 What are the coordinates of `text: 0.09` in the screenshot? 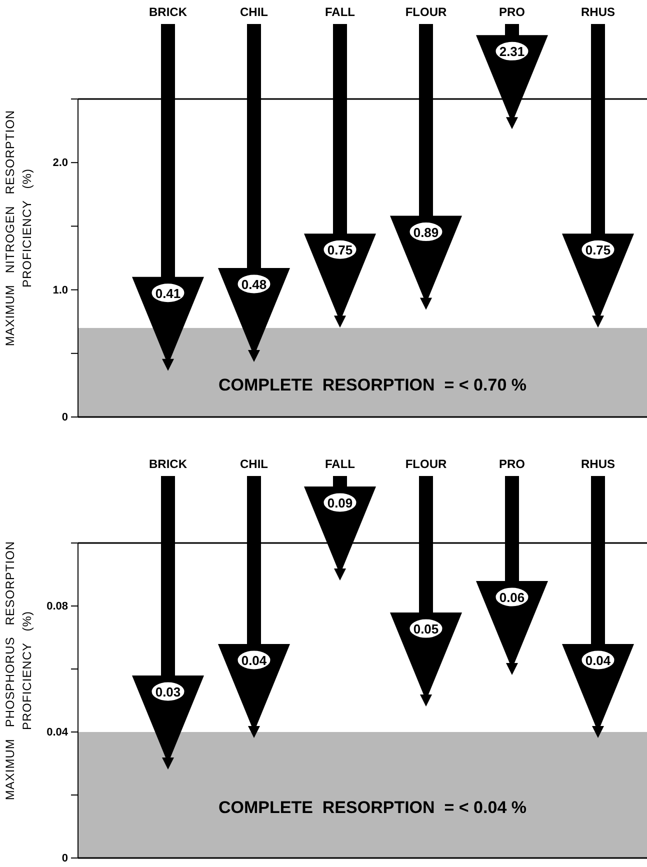 It's located at (340, 503).